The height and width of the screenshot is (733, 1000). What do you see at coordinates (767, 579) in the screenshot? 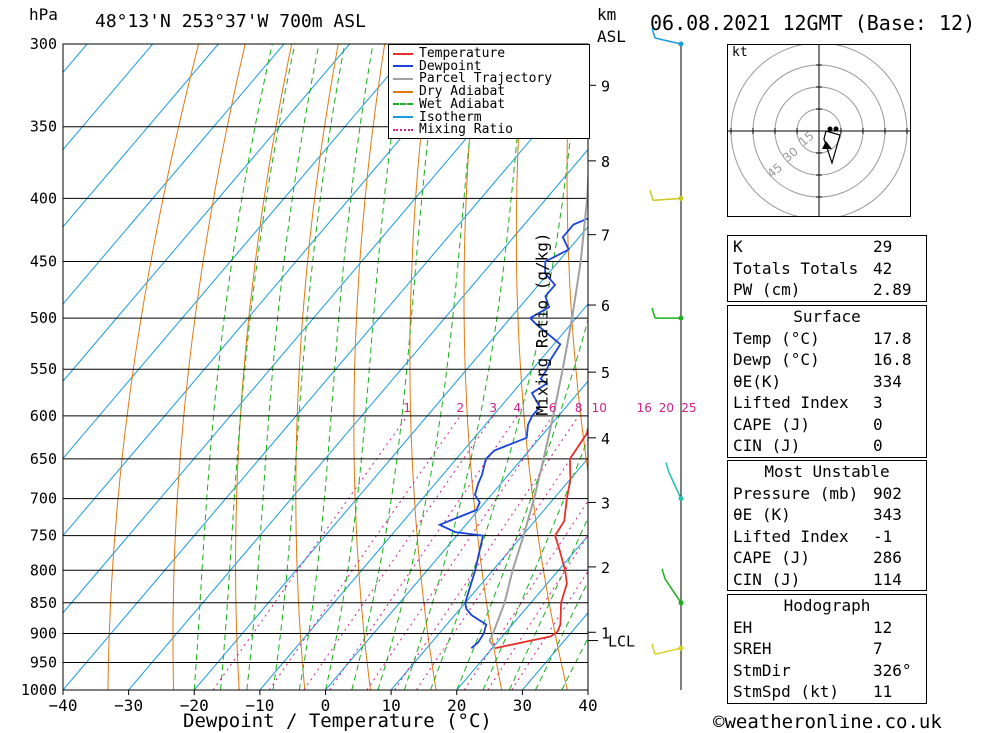
I see `row-label: CIN (J)` at bounding box center [767, 579].